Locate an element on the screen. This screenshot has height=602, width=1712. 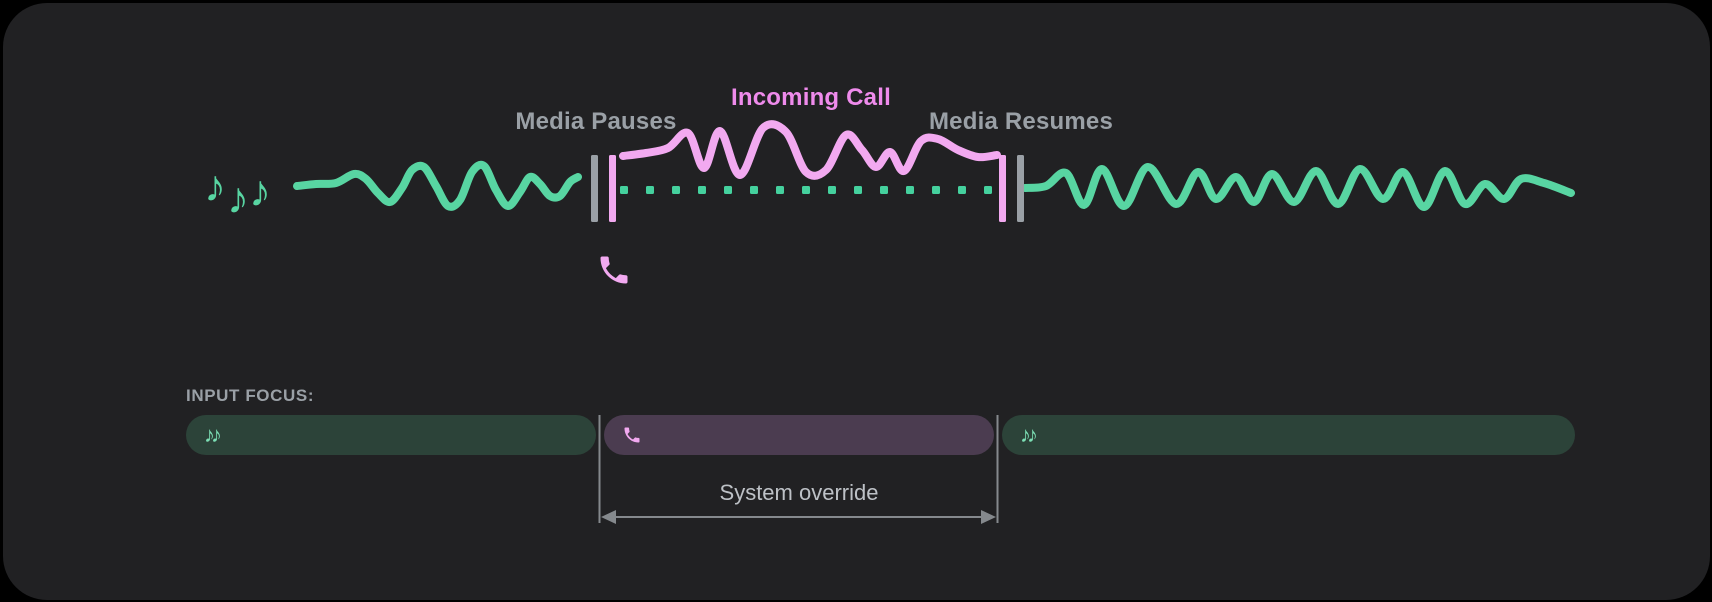
arrow-head-left is located at coordinates (608, 517).